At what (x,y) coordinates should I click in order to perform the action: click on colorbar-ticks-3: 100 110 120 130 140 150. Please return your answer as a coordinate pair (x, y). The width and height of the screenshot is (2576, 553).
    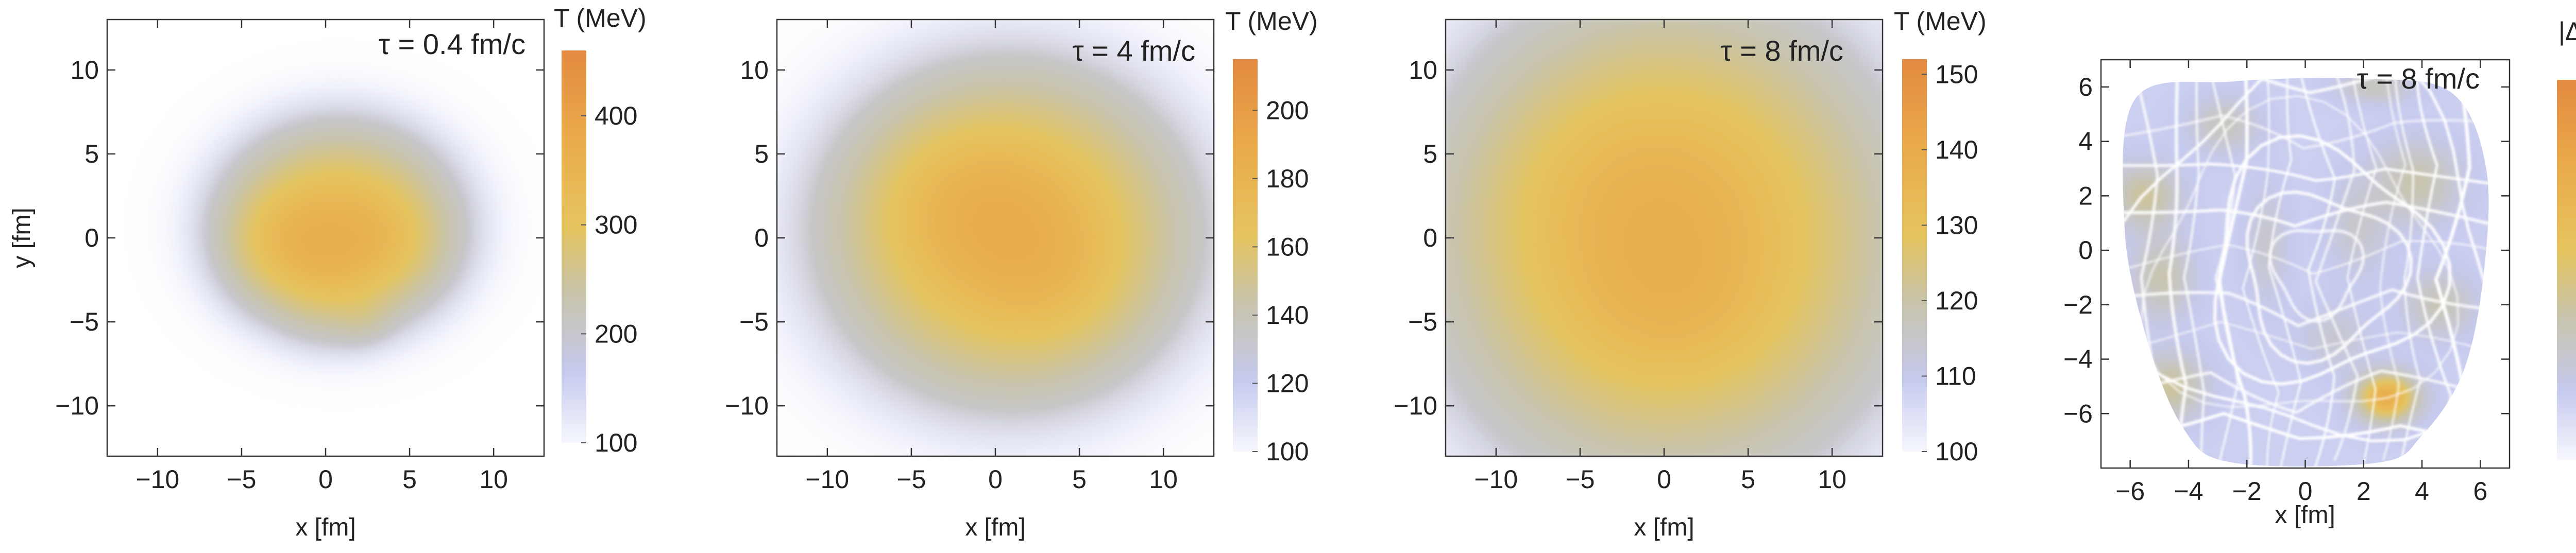
    Looking at the image, I should click on (1950, 263).